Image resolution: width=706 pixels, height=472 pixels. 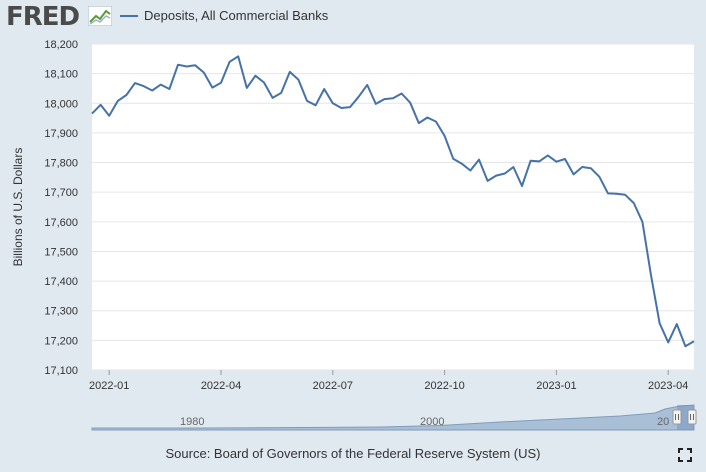 What do you see at coordinates (61, 312) in the screenshot?
I see `y-tick-label: 17,300` at bounding box center [61, 312].